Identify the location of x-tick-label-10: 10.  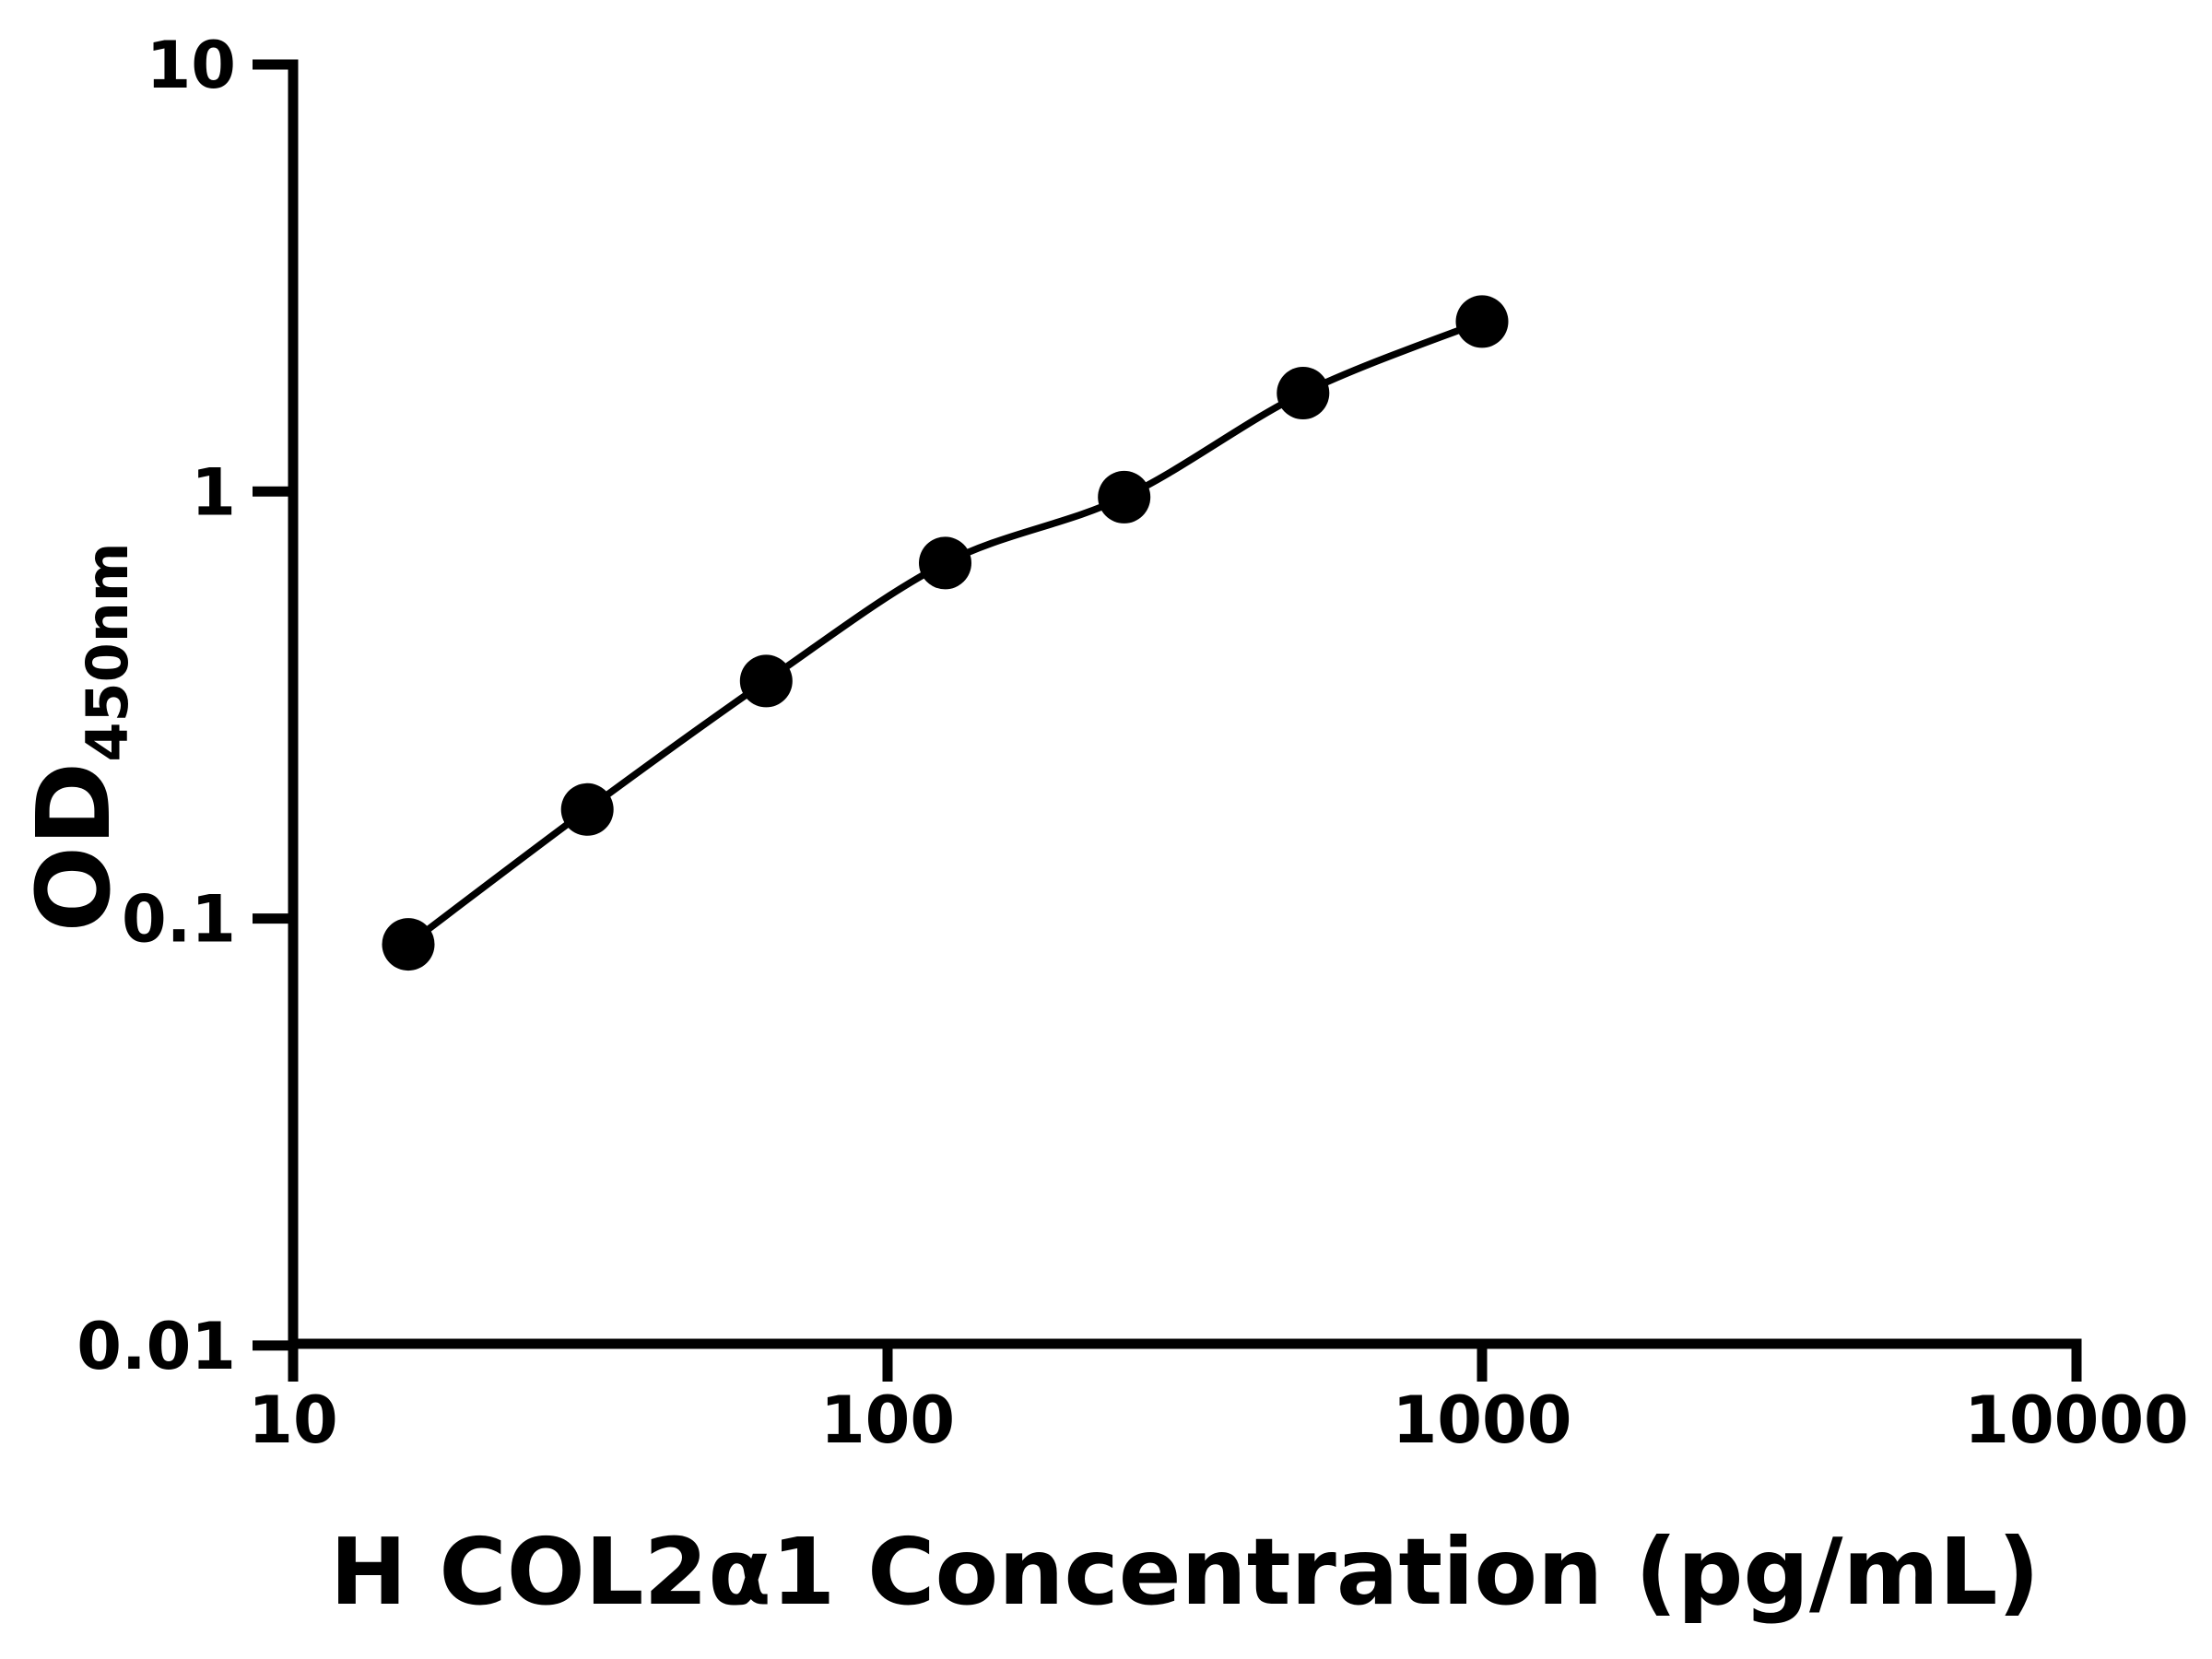
(292, 1420).